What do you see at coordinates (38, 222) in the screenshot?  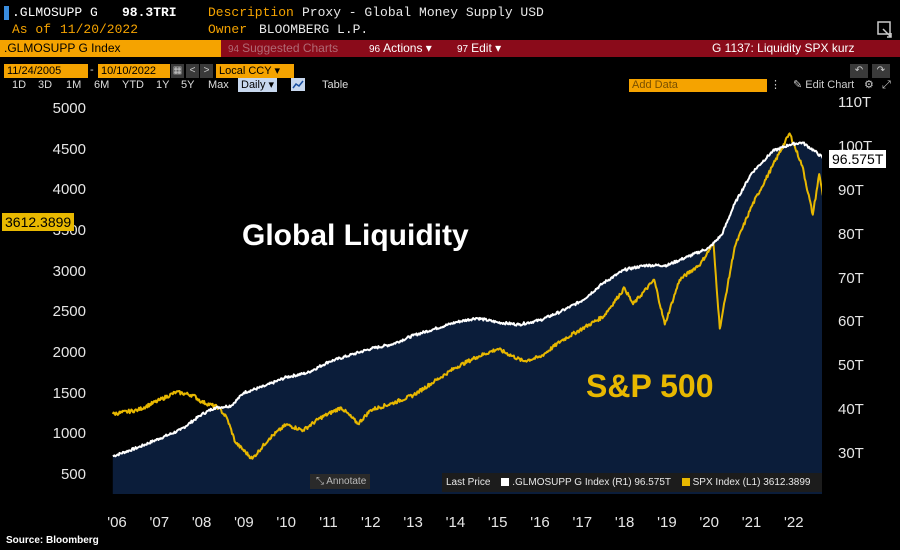 I see `spx-last-price-tag: 3612.3899` at bounding box center [38, 222].